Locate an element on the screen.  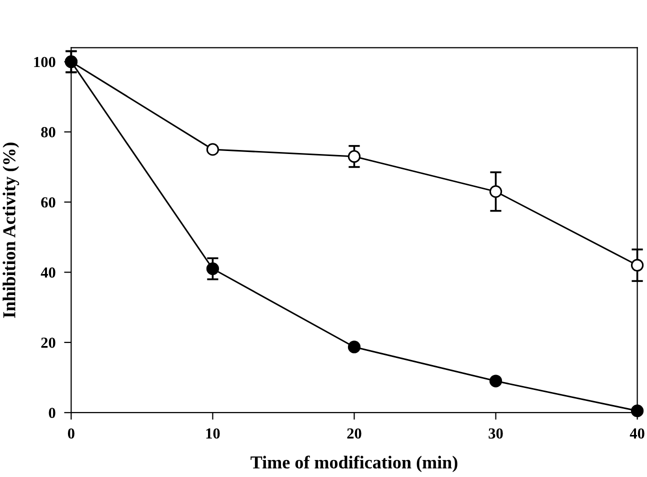
y-tick-label: 20 is located at coordinates (48, 343).